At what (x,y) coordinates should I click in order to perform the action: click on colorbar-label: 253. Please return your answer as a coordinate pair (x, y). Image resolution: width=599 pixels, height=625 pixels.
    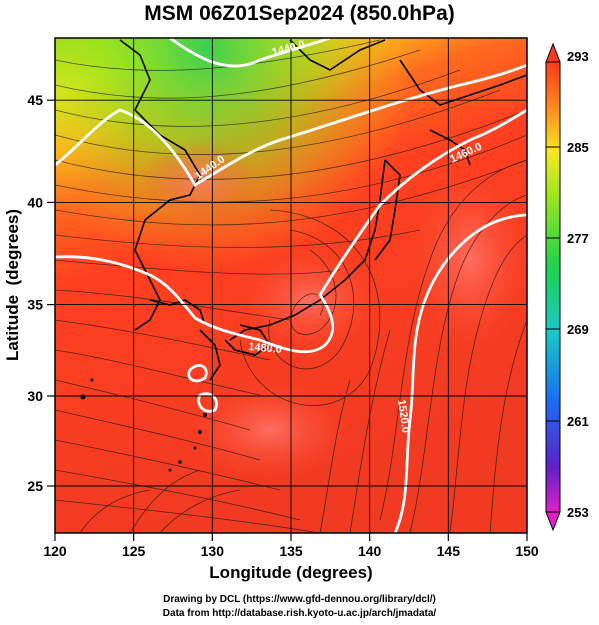
    Looking at the image, I should click on (578, 512).